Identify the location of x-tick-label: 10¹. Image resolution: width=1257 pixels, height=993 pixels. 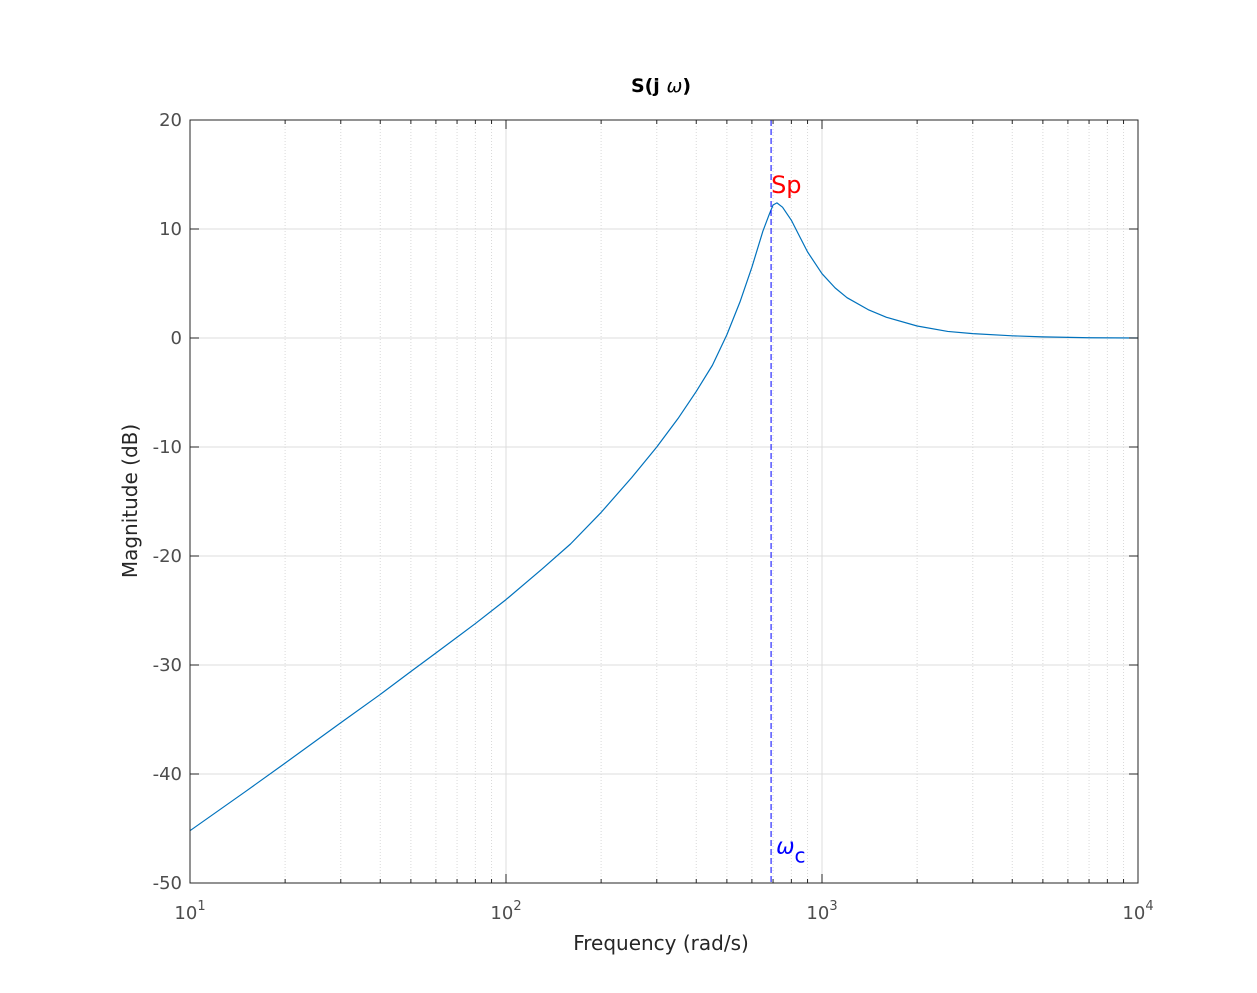
(189, 911).